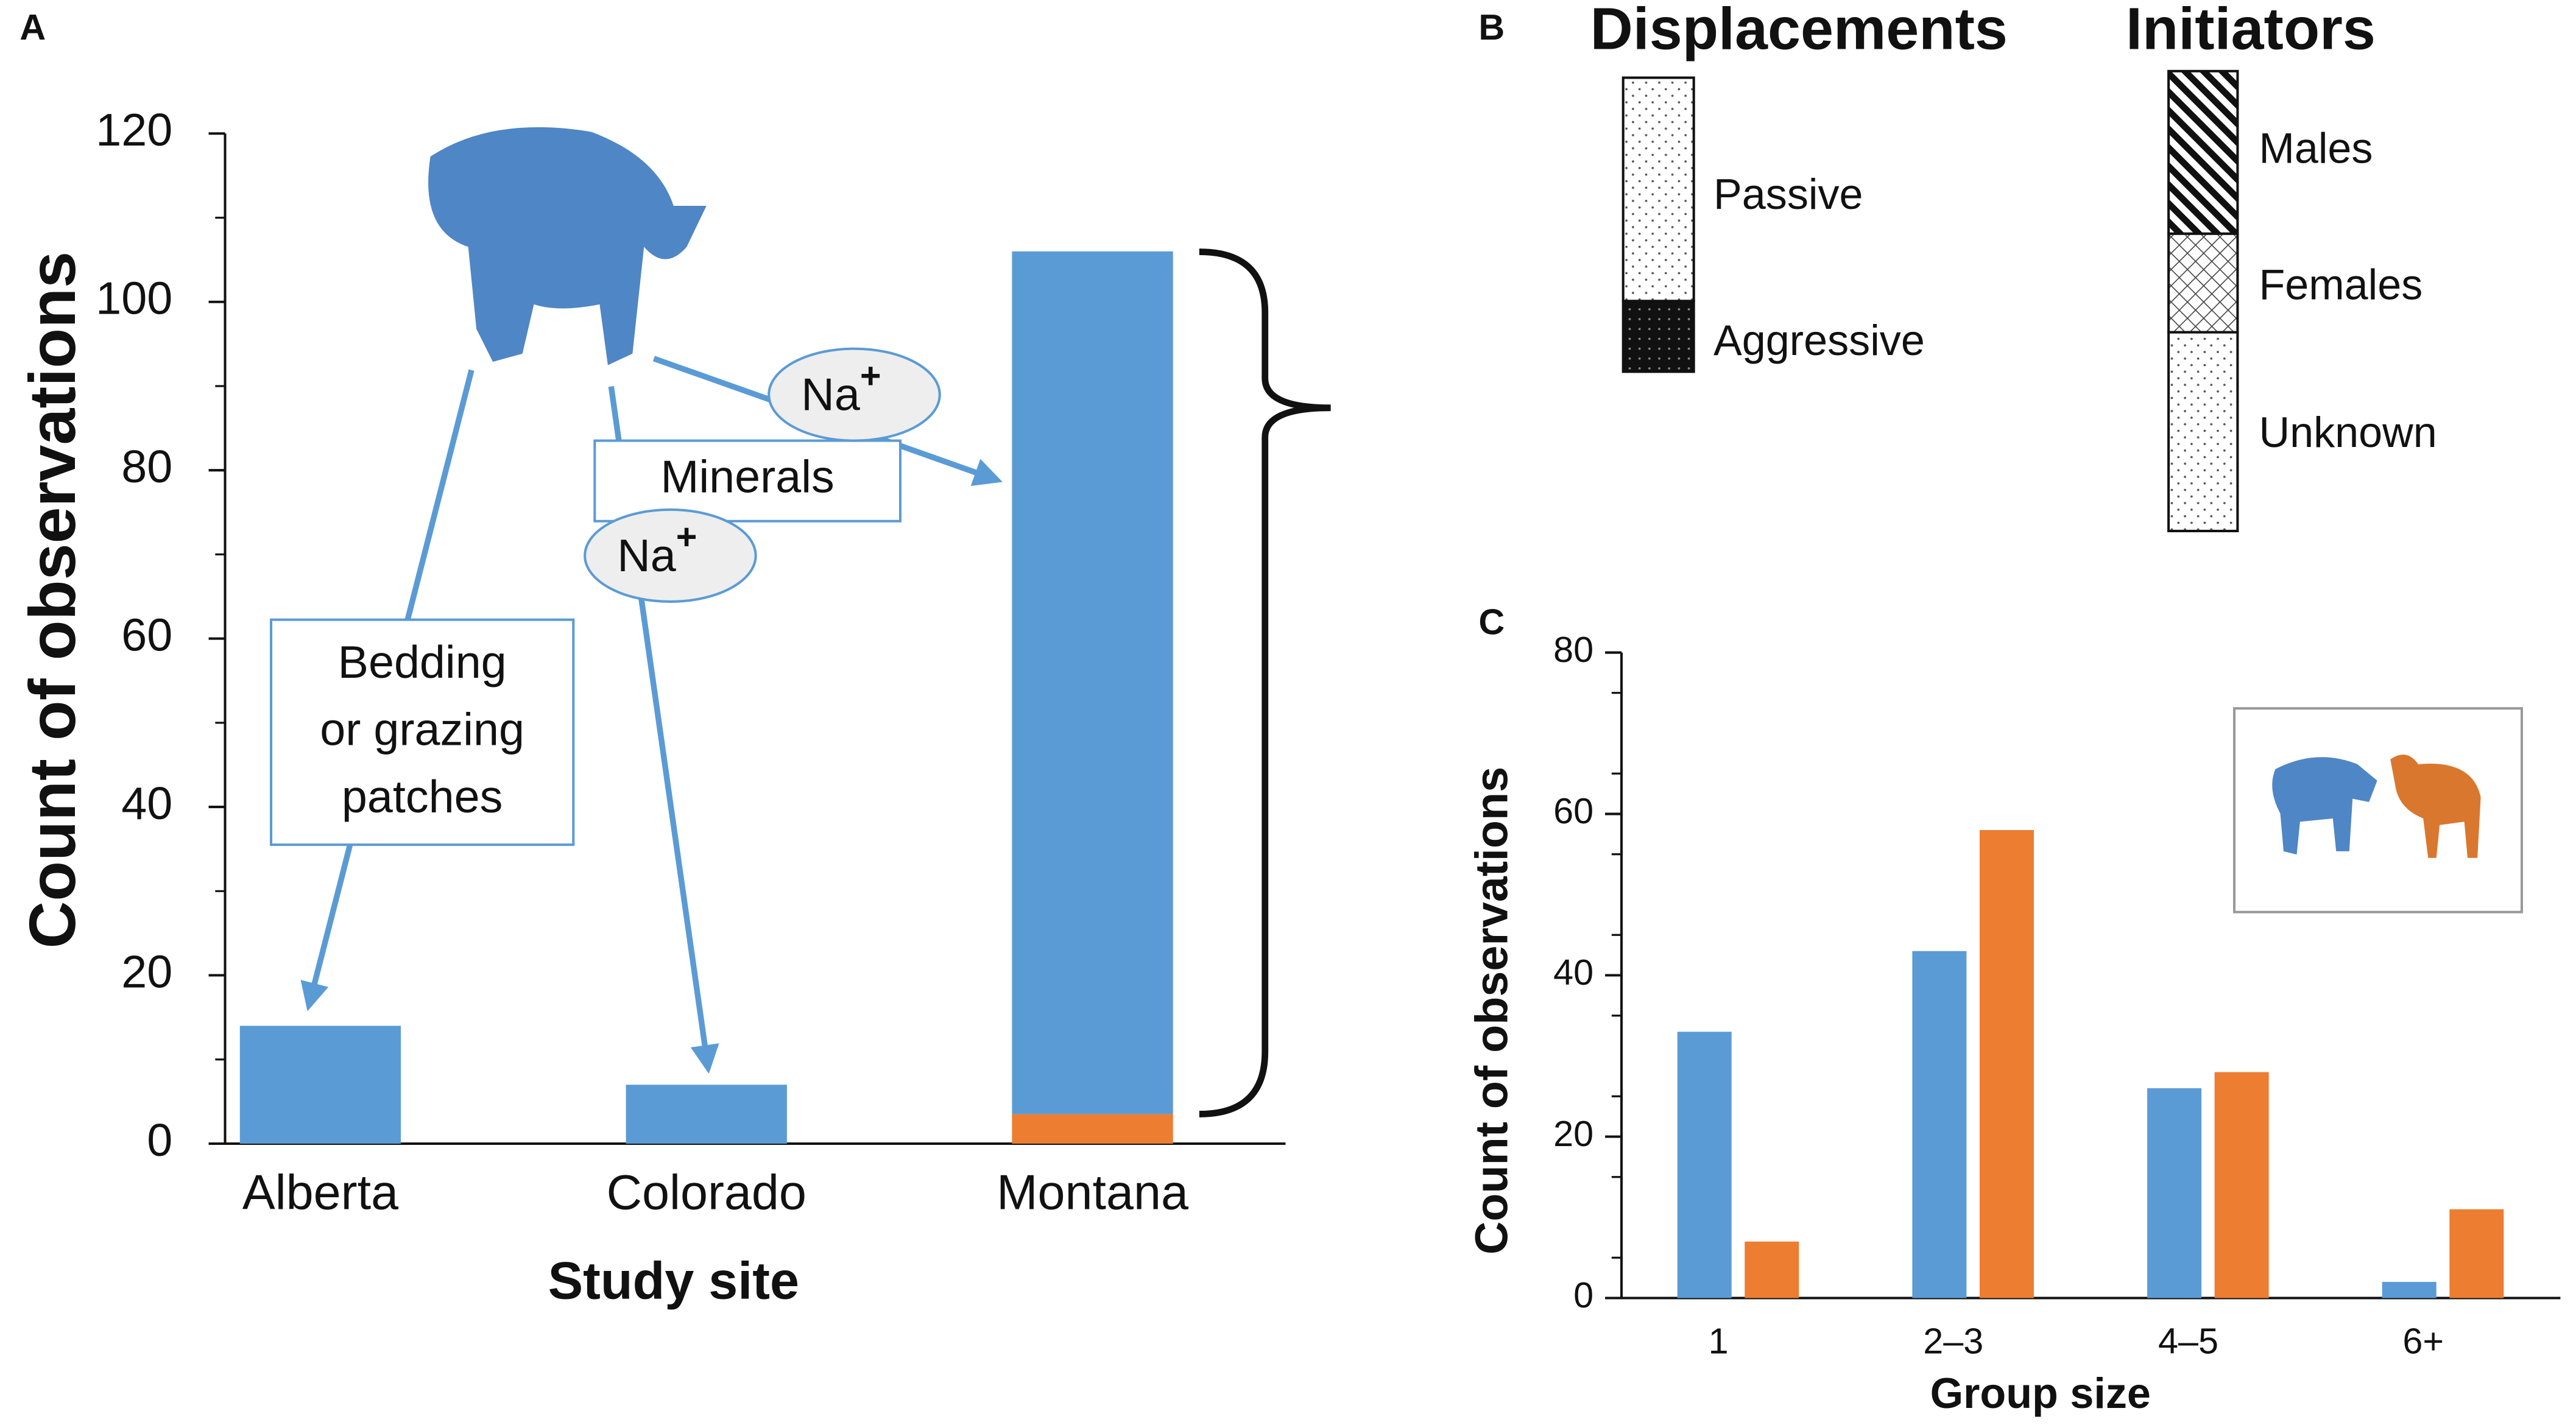 This screenshot has width=2576, height=1425. What do you see at coordinates (673, 1281) in the screenshot?
I see `x-axis-label: Study site` at bounding box center [673, 1281].